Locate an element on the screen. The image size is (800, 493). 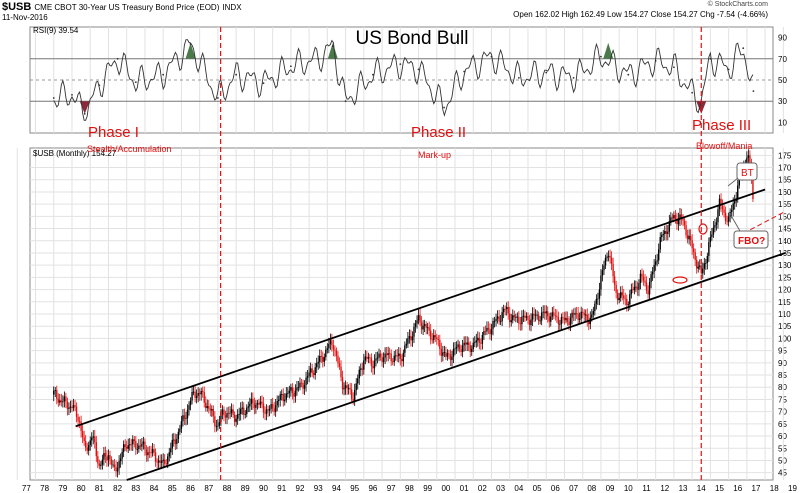
price-tick-label: 75 is located at coordinates (782, 399).